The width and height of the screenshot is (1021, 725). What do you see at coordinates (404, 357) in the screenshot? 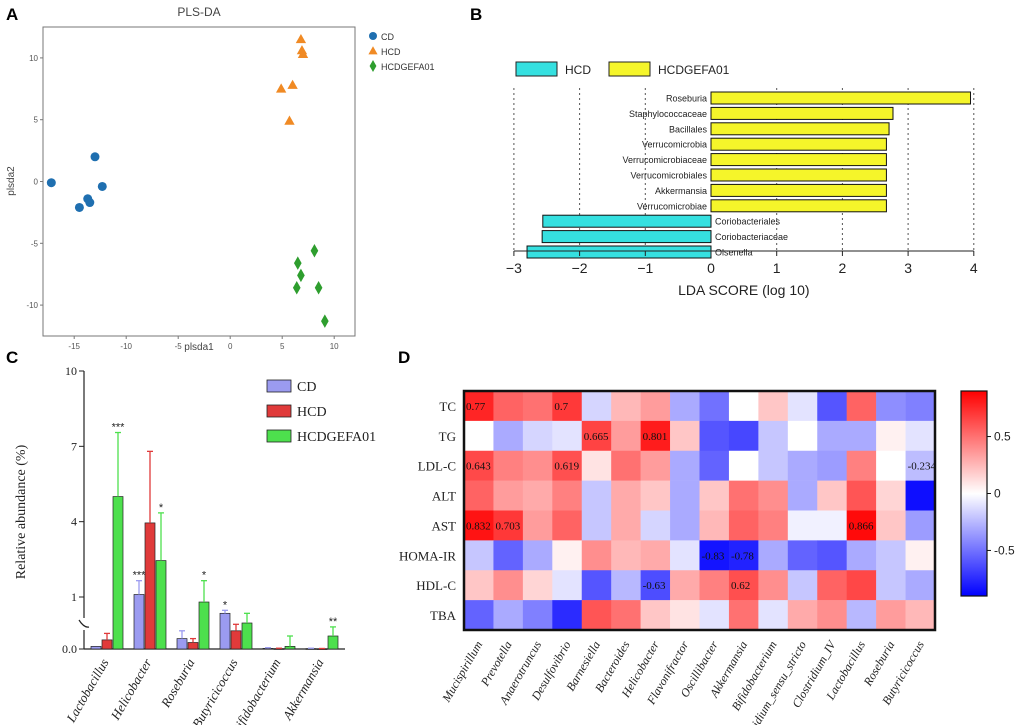
I see `panel-label-d: D` at bounding box center [404, 357].